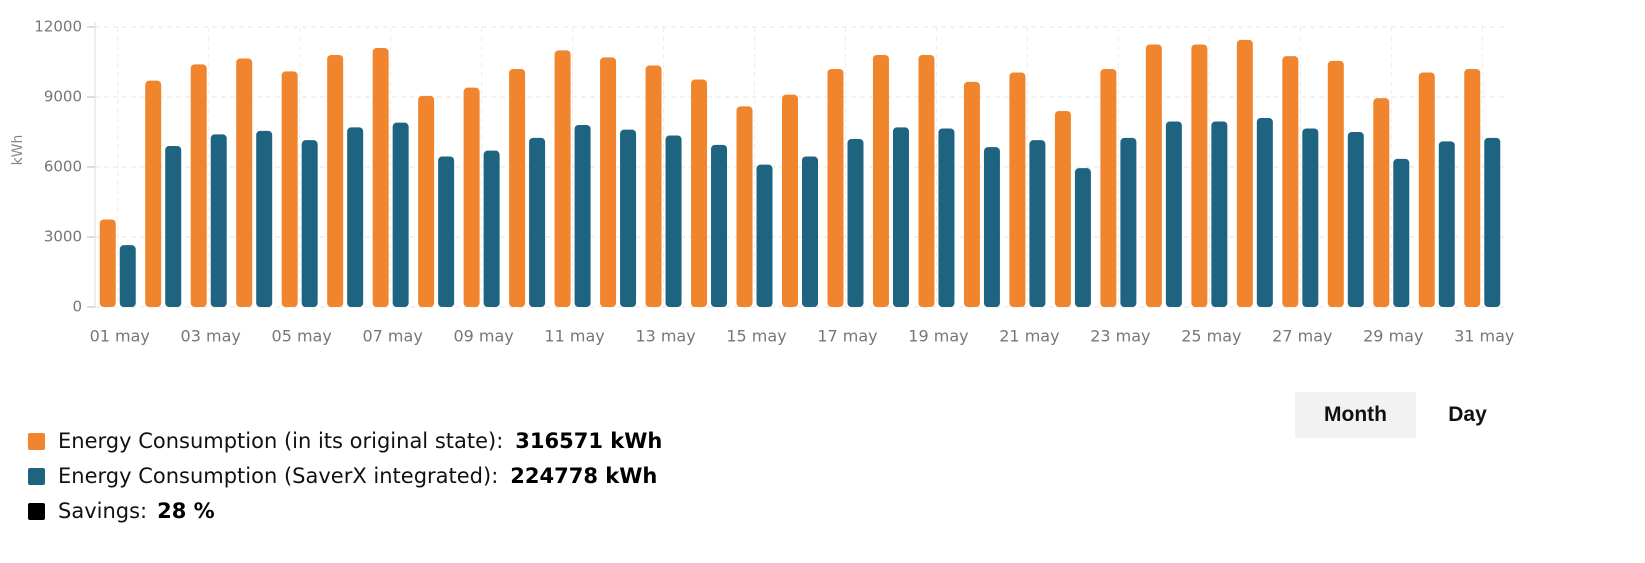 The width and height of the screenshot is (1645, 563). I want to click on x-tick-label: 19 may, so click(938, 336).